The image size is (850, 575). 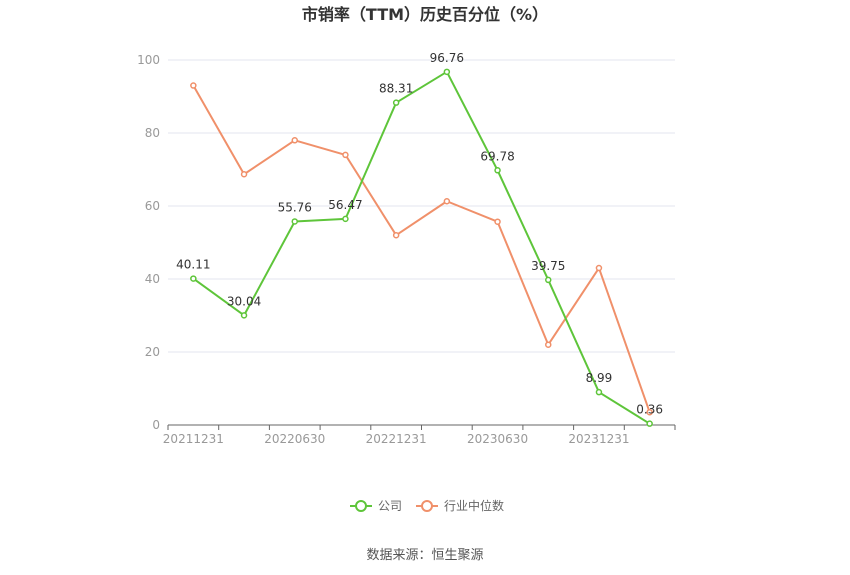 What do you see at coordinates (474, 505) in the screenshot?
I see `legend-label: 行业中位数` at bounding box center [474, 505].